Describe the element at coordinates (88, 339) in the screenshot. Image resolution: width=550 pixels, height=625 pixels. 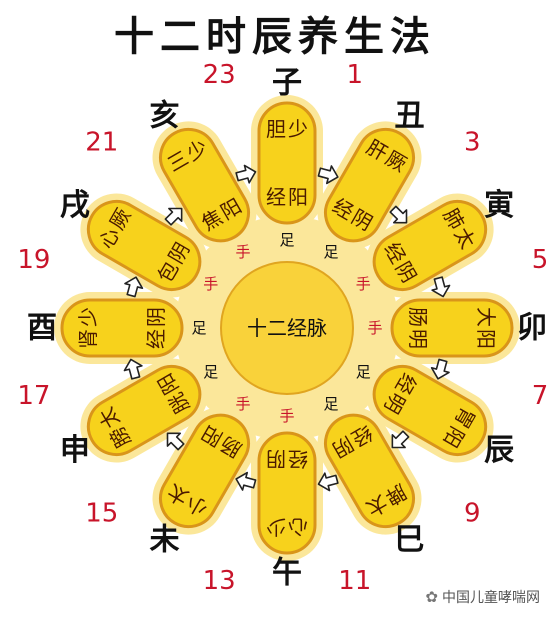
I see `meridian-name-char: 肾` at that location.